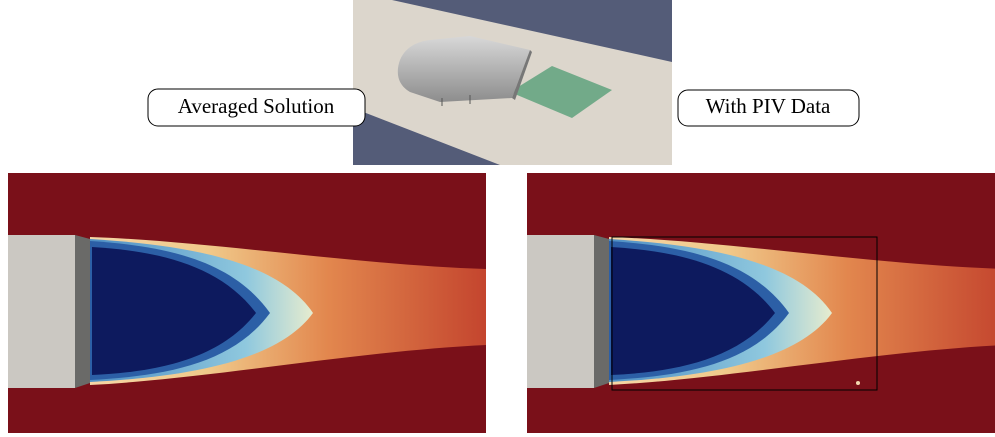 The height and width of the screenshot is (437, 995). What do you see at coordinates (512, 82) in the screenshot?
I see `car-render` at bounding box center [512, 82].